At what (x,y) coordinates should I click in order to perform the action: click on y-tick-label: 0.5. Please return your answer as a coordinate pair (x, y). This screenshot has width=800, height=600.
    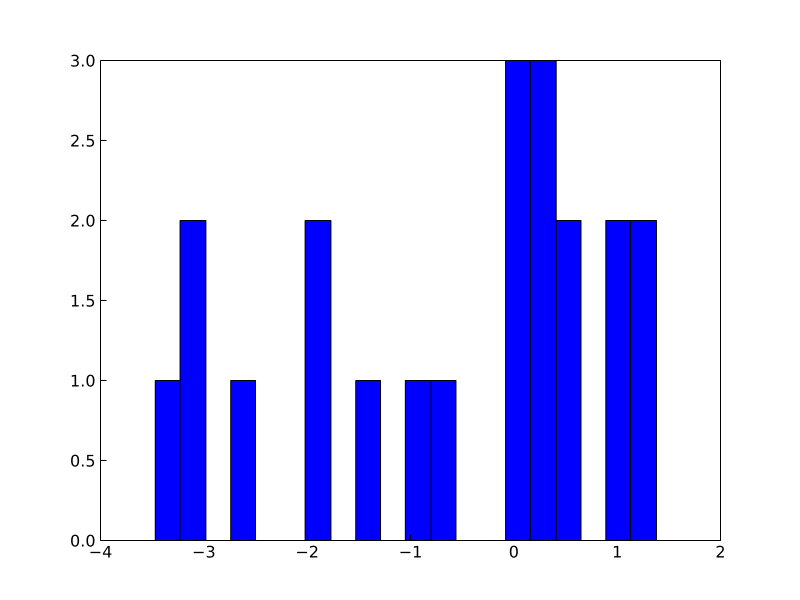
    Looking at the image, I should click on (83, 461).